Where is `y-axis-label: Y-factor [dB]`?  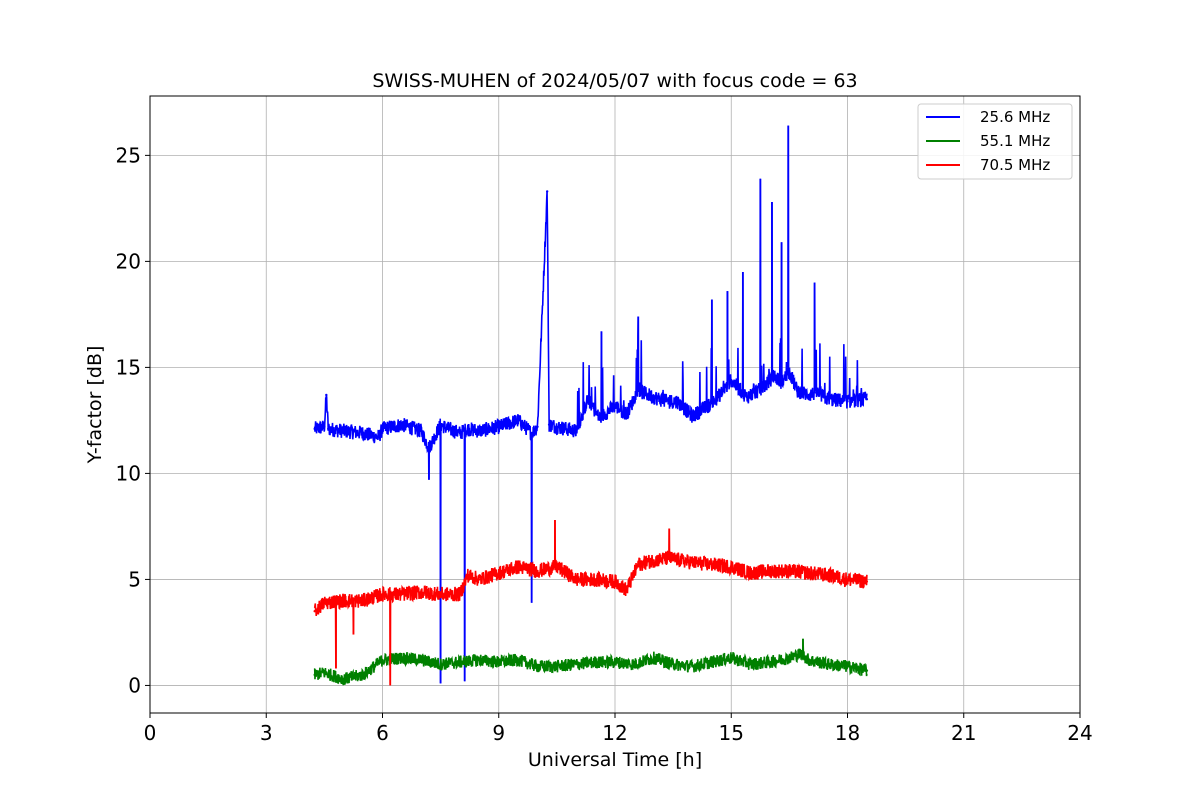
y-axis-label: Y-factor [dB] is located at coordinates (95, 405).